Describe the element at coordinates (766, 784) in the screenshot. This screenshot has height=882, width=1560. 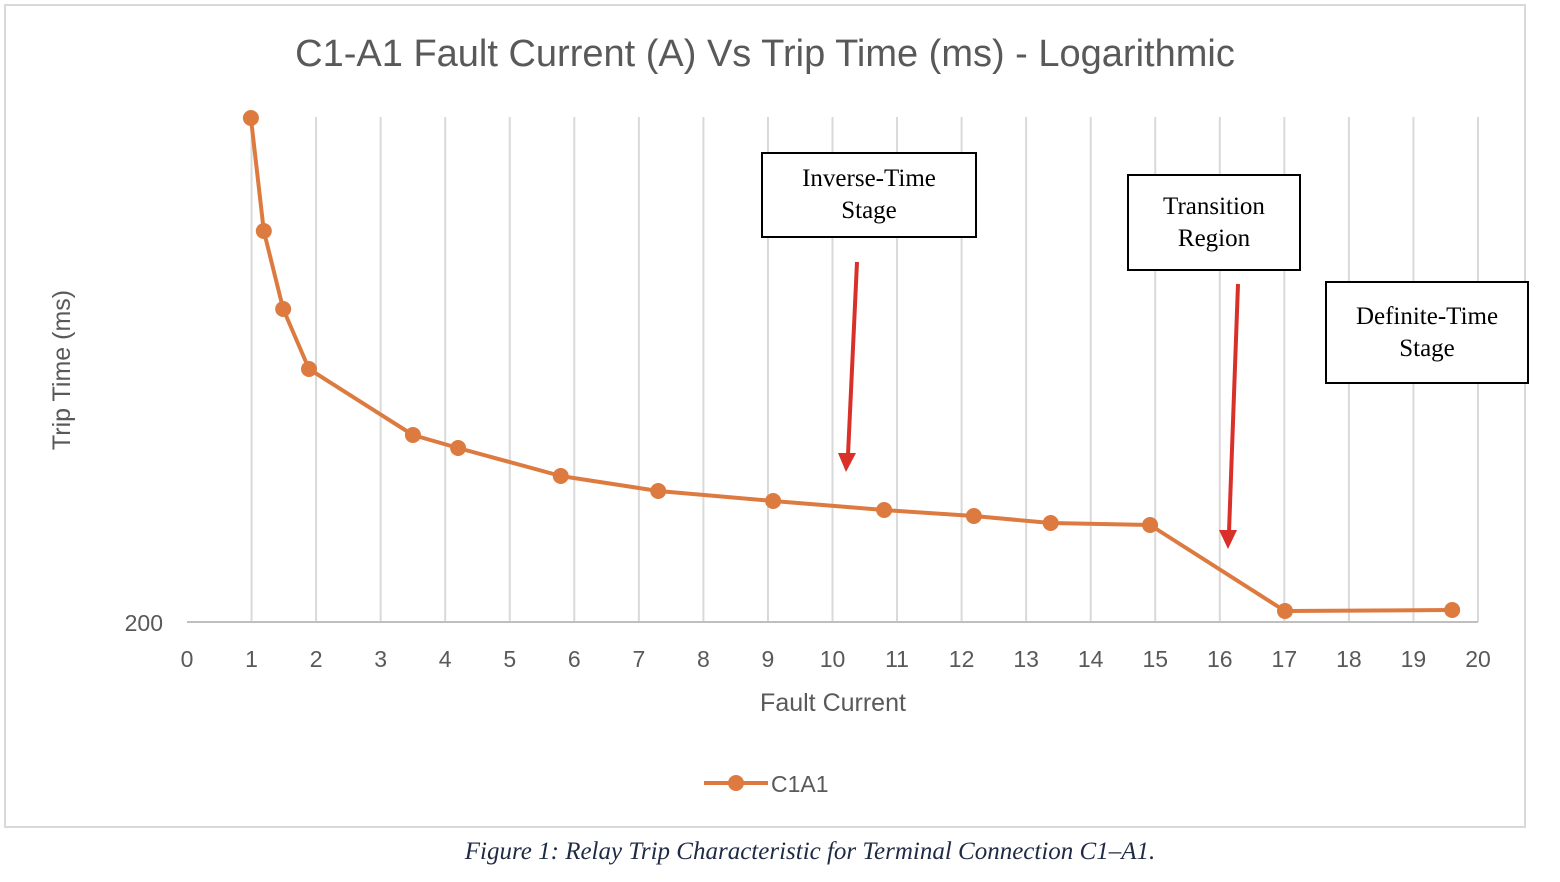
I see `legend: C1A1` at that location.